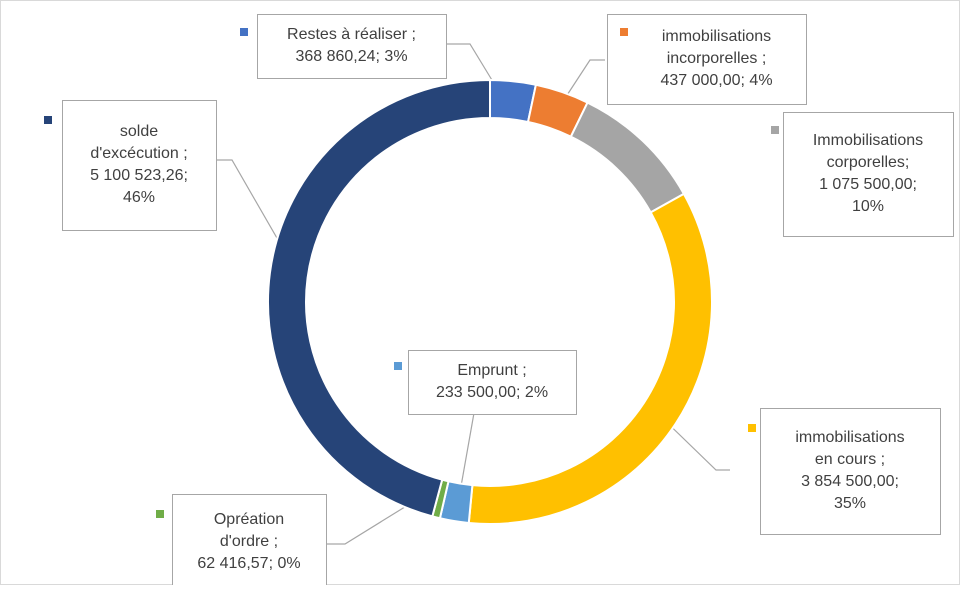 This screenshot has width=960, height=590. What do you see at coordinates (139, 175) in the screenshot?
I see `data-label: 5 100 523,26;` at bounding box center [139, 175].